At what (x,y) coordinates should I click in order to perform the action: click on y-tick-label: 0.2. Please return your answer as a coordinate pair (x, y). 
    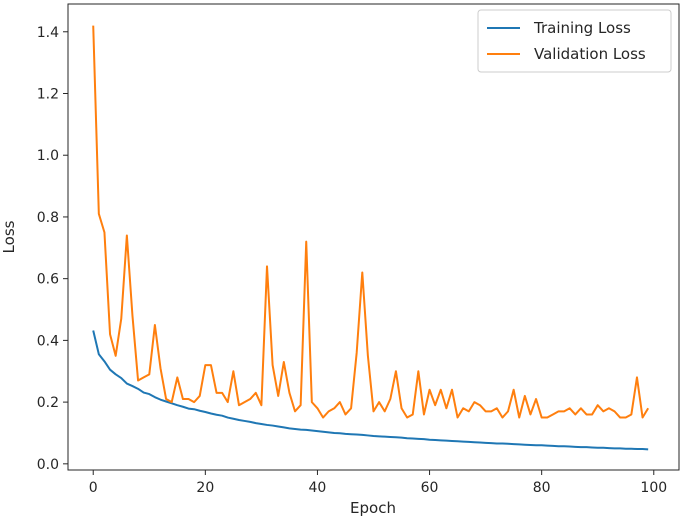
    Looking at the image, I should click on (48, 403).